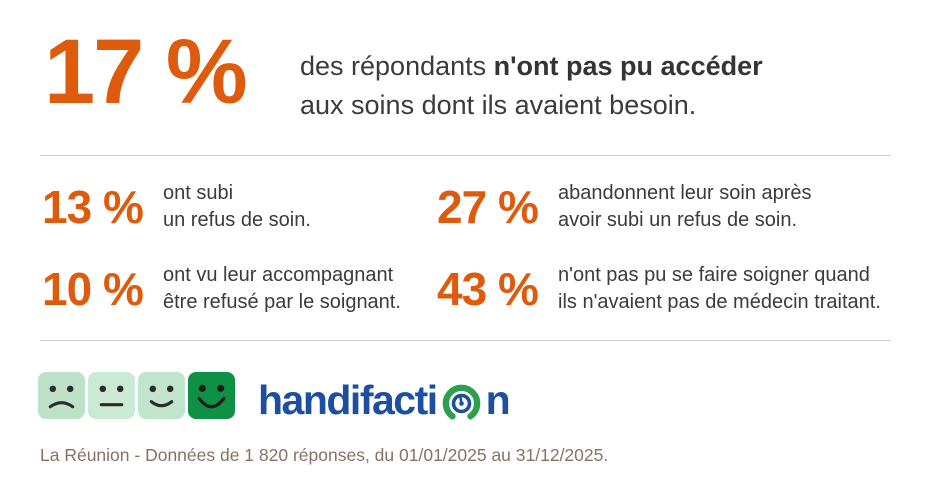  What do you see at coordinates (348, 399) in the screenshot?
I see `wordmark-text-pre: handifacti` at bounding box center [348, 399].